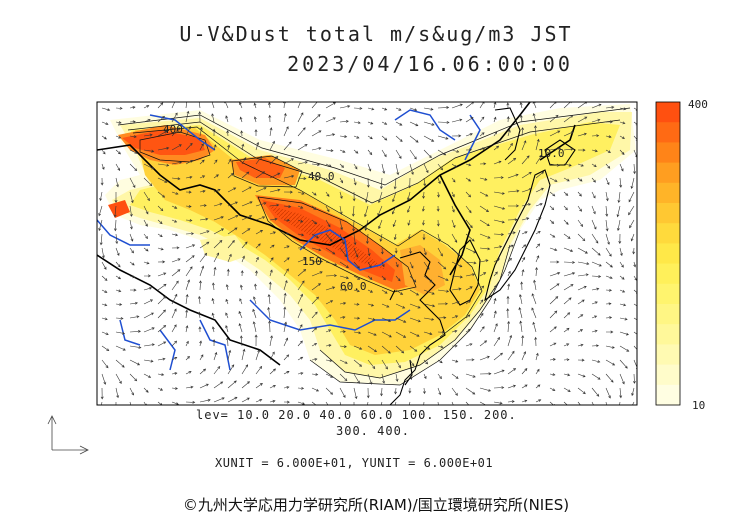  I want to click on colorbar-swatch, so click(668, 334).